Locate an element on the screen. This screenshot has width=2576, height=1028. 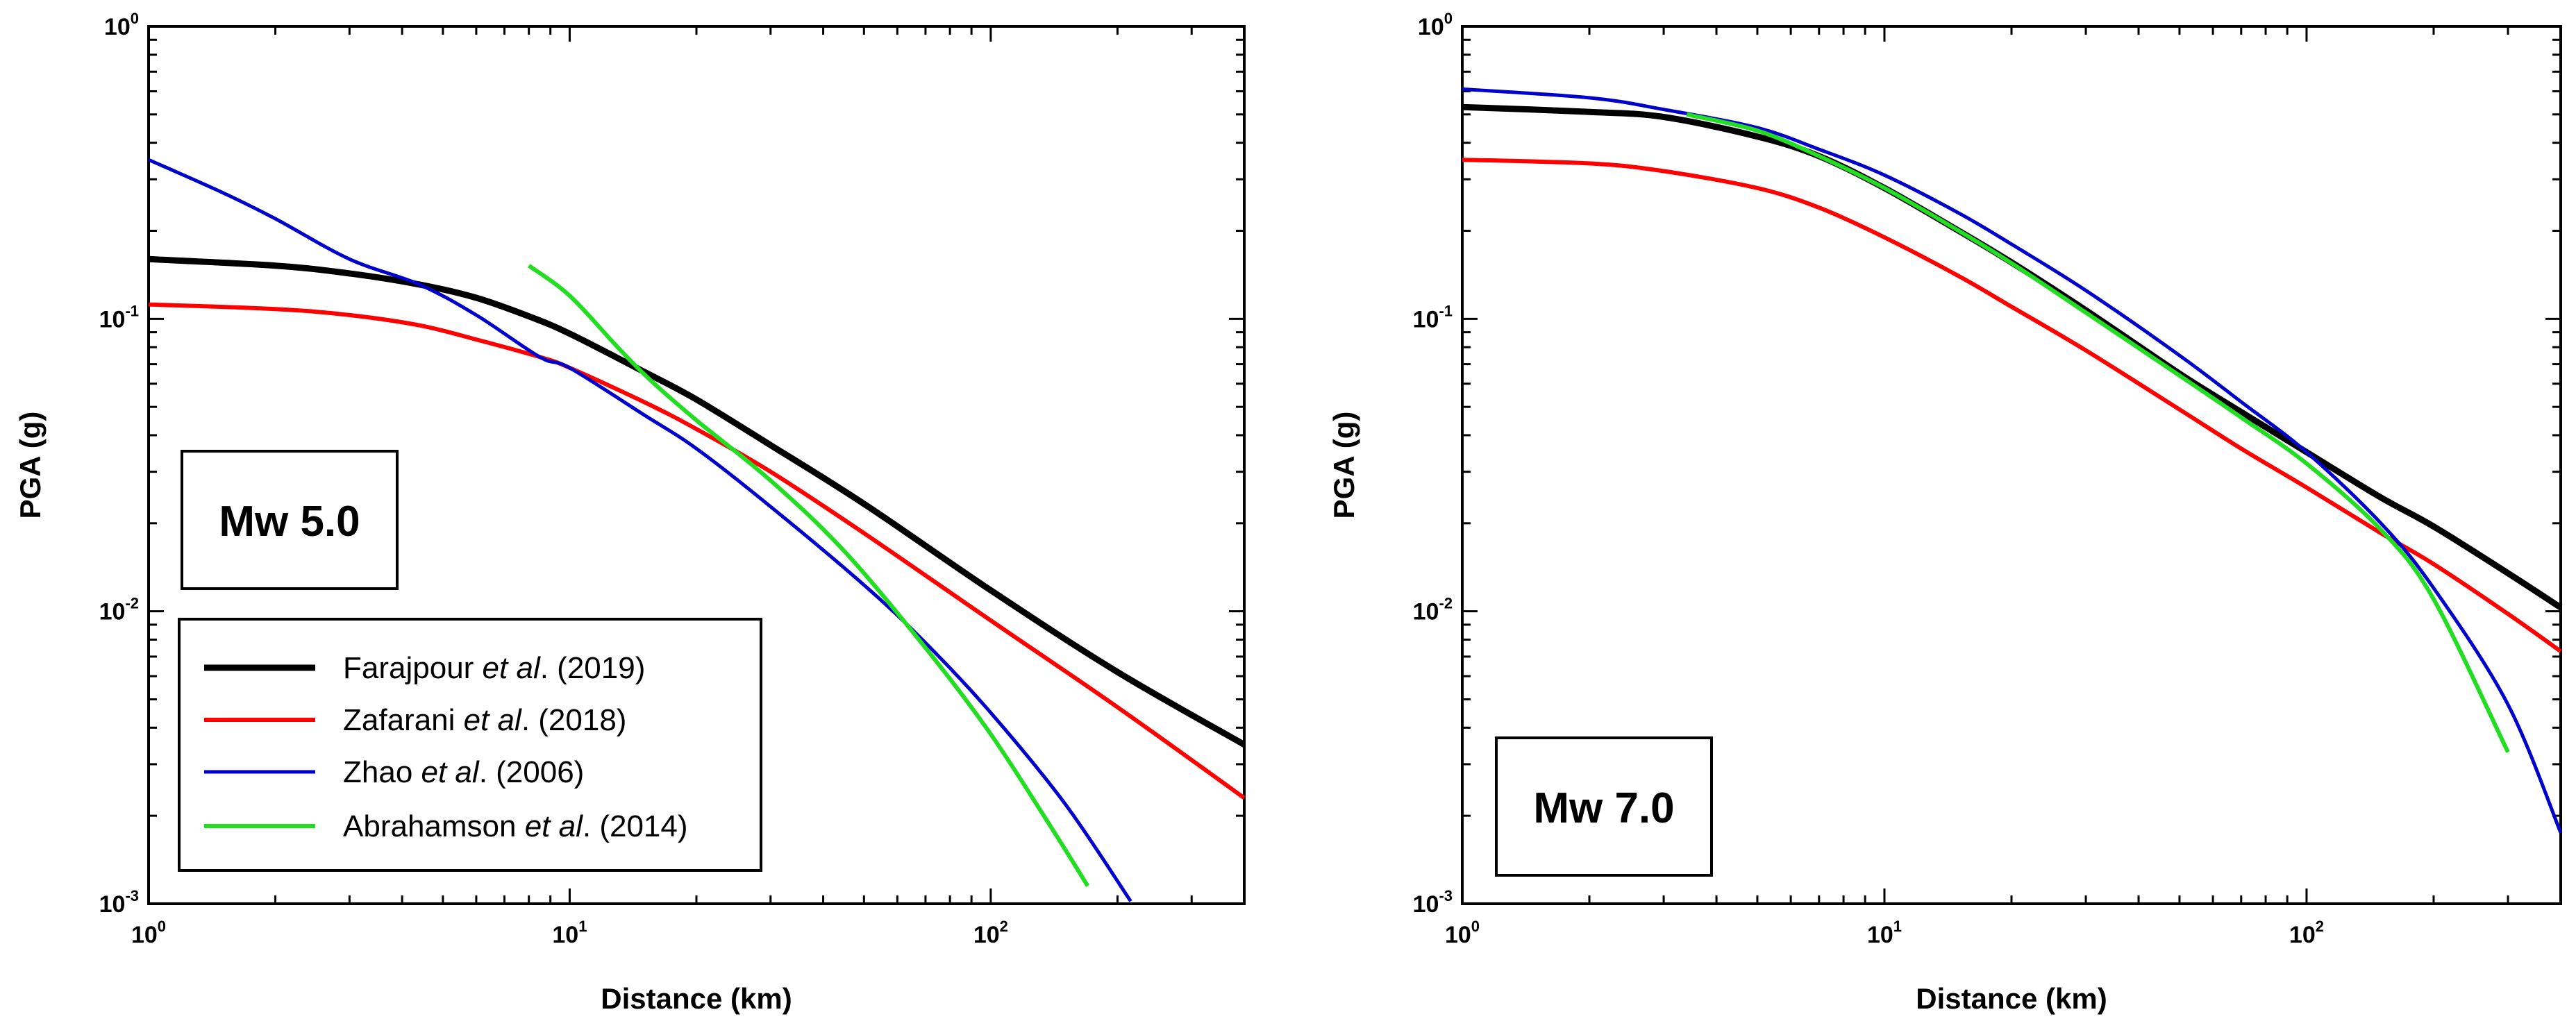
series-line is located at coordinates (808, 575).